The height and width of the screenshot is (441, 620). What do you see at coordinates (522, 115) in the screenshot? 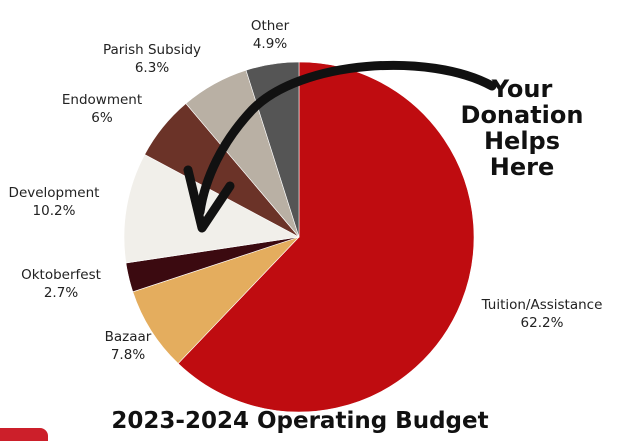
I see `callout-line: Donation` at bounding box center [522, 115].